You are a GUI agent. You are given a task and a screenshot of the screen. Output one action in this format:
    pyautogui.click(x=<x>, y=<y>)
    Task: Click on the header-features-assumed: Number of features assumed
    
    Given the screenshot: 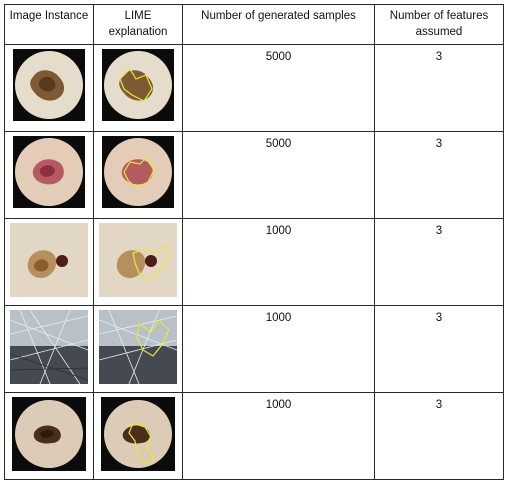 What is the action you would take?
    pyautogui.click(x=439, y=24)
    